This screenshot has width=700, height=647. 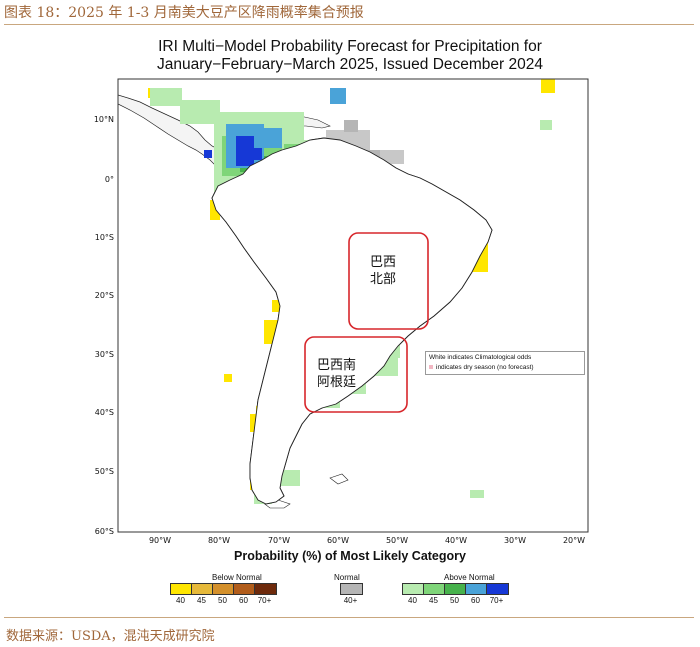 What do you see at coordinates (104, 237) in the screenshot?
I see `lat-label: 10°S` at bounding box center [104, 237].